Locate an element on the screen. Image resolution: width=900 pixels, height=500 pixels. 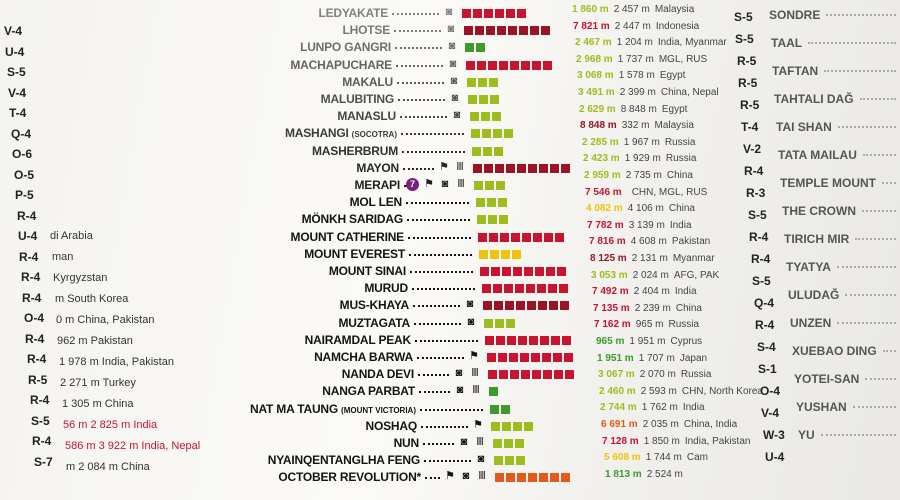
elevation-value: 2 285 m is located at coordinates (600, 142).